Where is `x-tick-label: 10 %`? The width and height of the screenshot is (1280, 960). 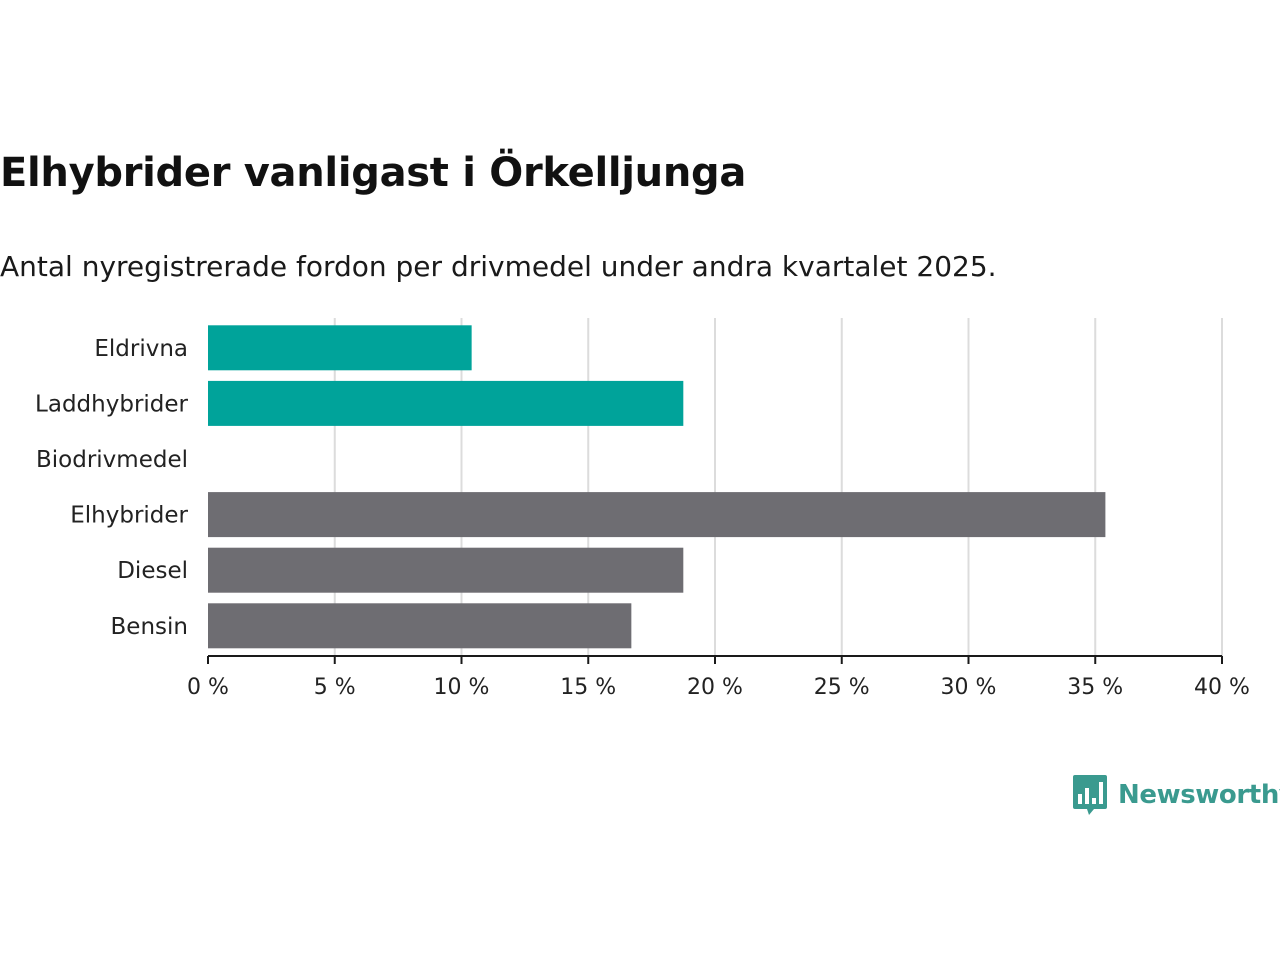 x-tick-label: 10 % is located at coordinates (462, 687).